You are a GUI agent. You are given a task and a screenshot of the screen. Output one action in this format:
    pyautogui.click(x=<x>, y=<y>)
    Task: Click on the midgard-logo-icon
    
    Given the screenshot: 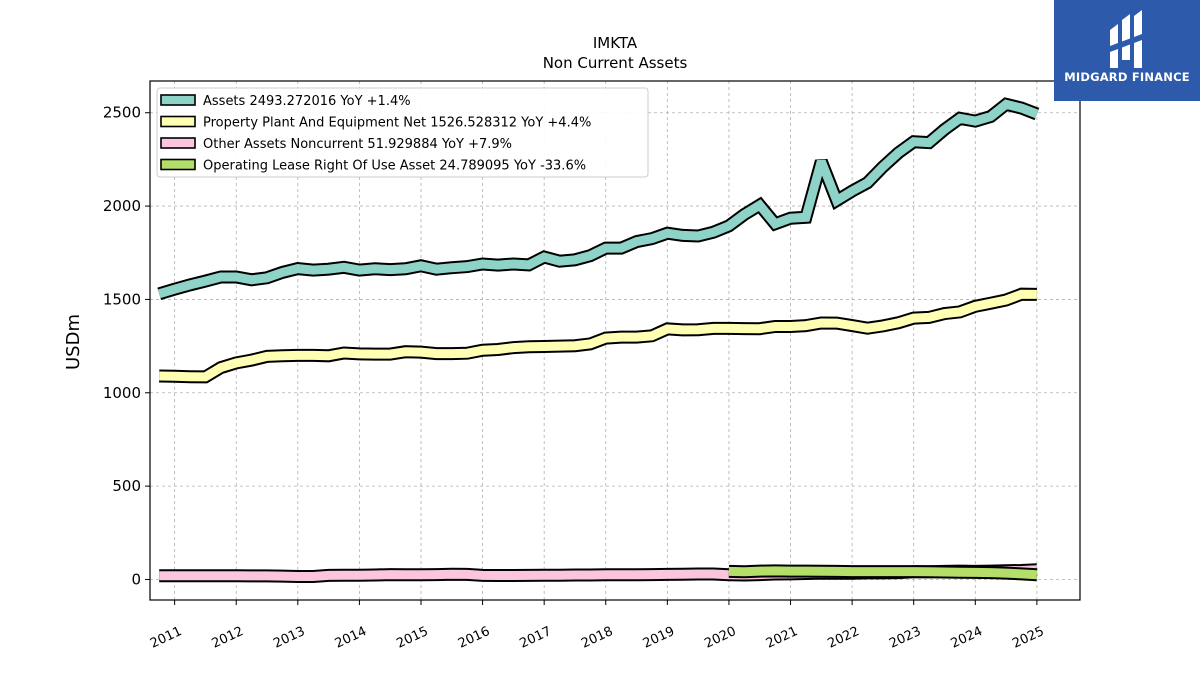 What is the action you would take?
    pyautogui.click(x=1126, y=39)
    